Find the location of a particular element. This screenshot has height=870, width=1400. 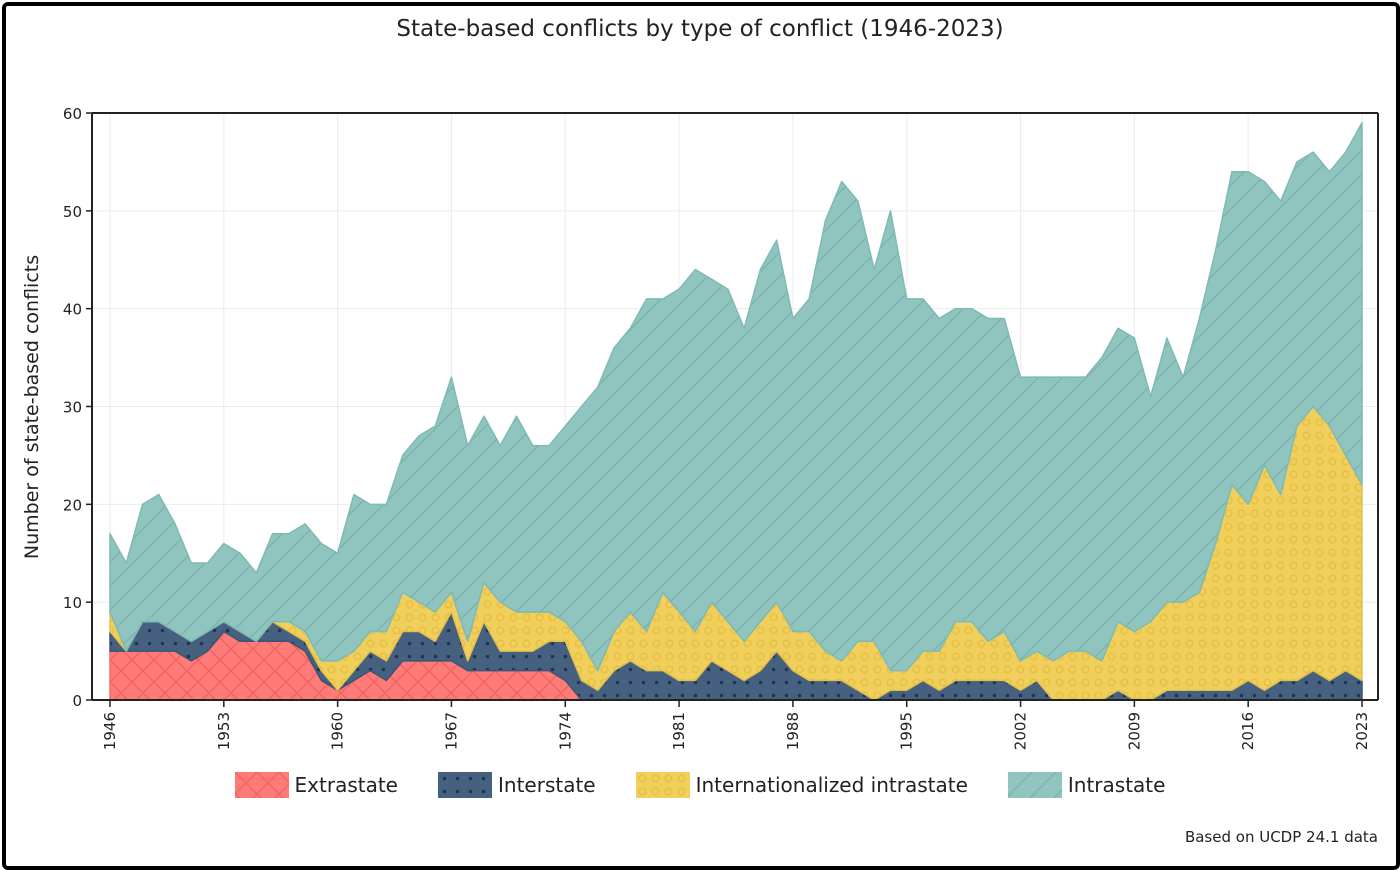

source-note: Based on UCDP 24.1 data is located at coordinates (1281, 837).